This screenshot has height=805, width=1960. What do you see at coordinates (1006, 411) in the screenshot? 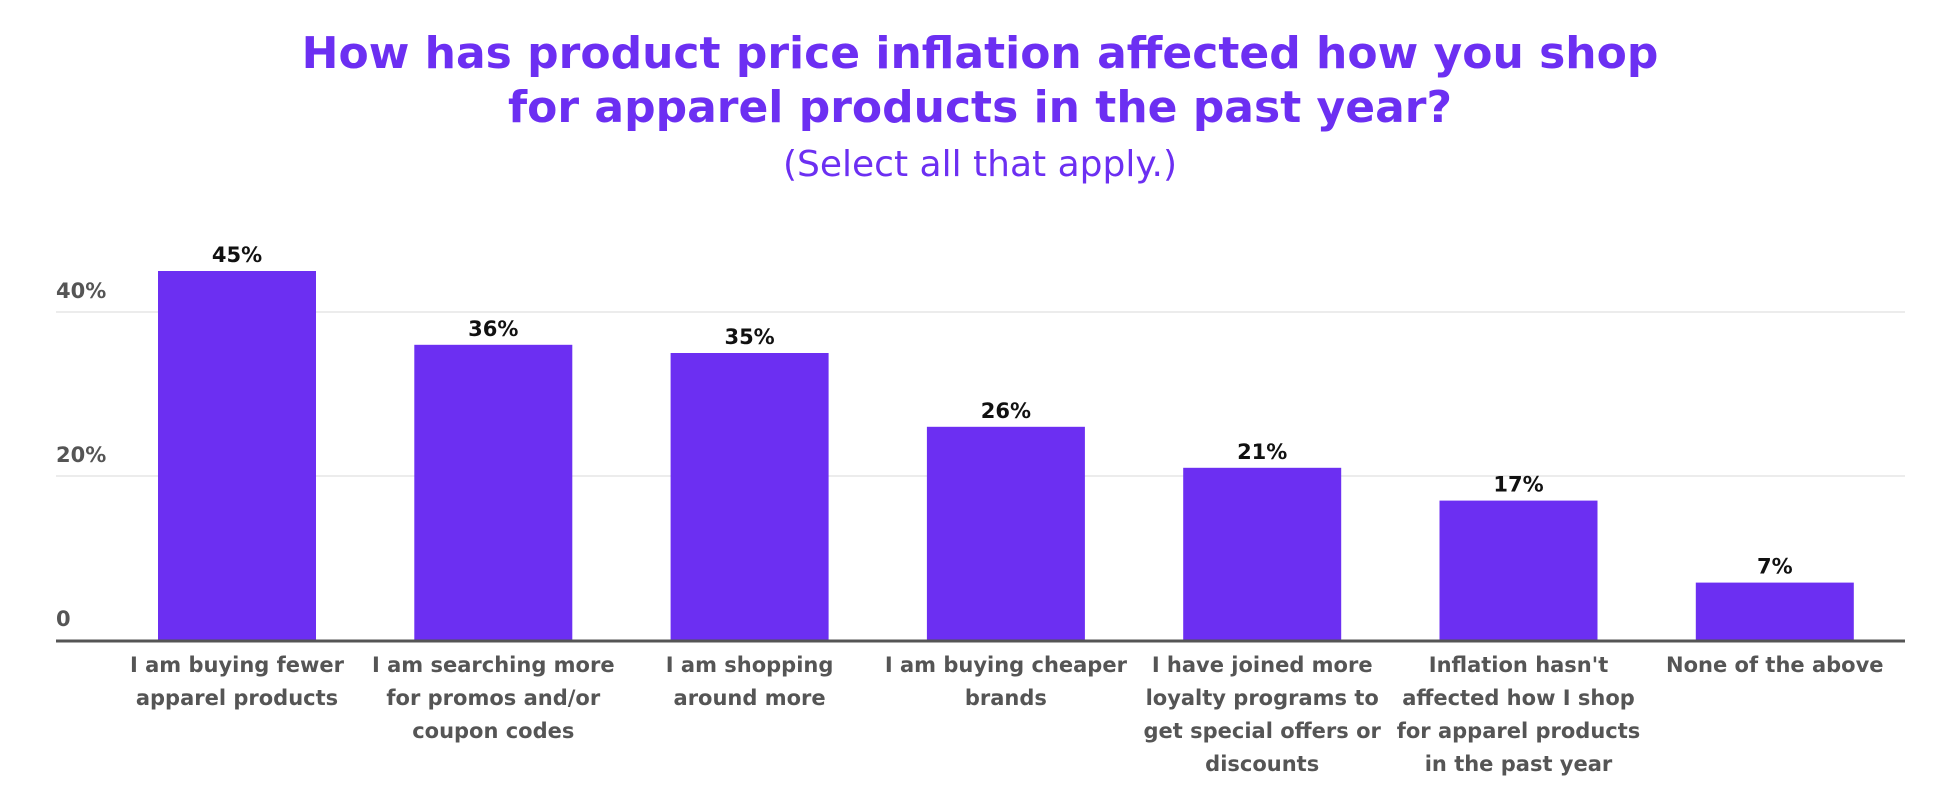
I see `data-label: 26%` at bounding box center [1006, 411].